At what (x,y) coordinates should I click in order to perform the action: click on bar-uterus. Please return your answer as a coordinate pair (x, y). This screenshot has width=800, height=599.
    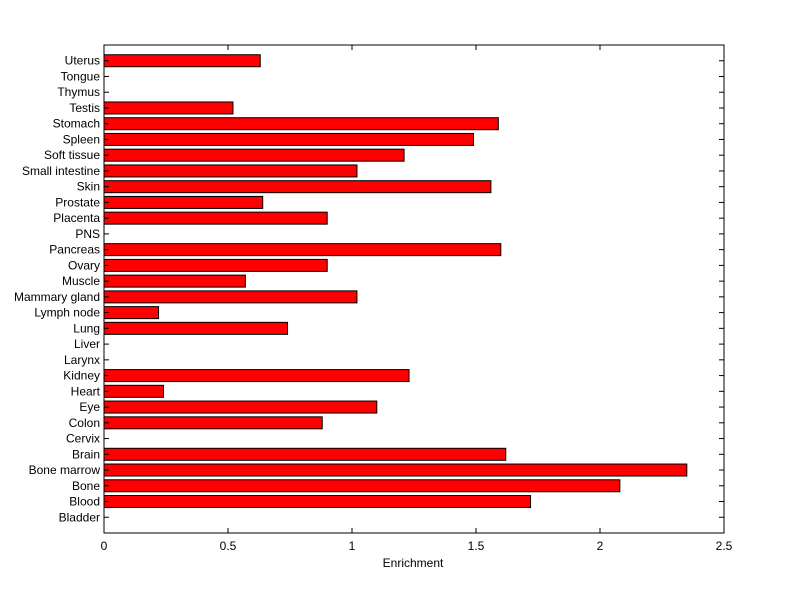
    Looking at the image, I should click on (182, 61).